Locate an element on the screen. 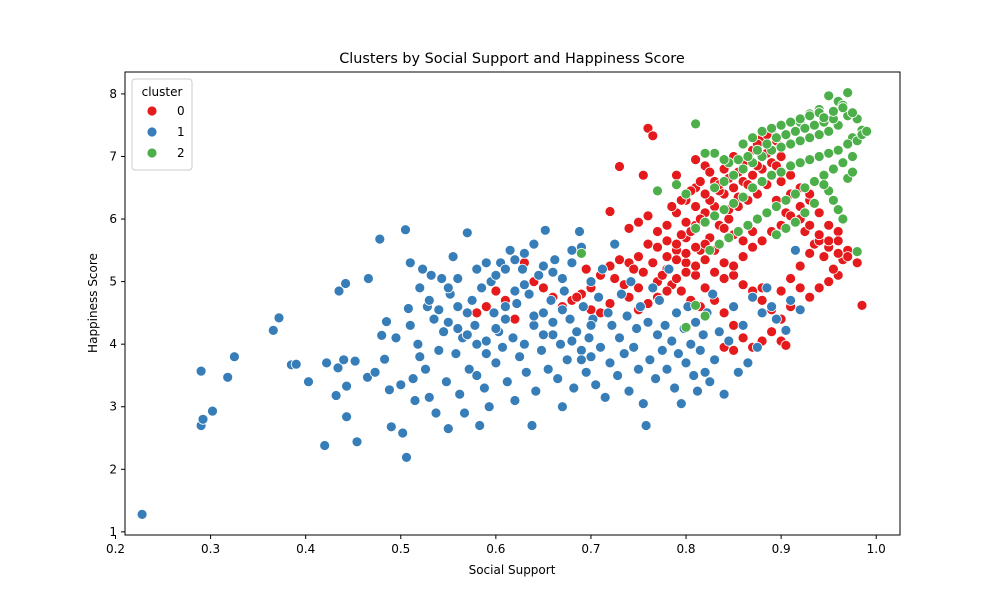  y-tick-label-2: 3 is located at coordinates (113, 407).